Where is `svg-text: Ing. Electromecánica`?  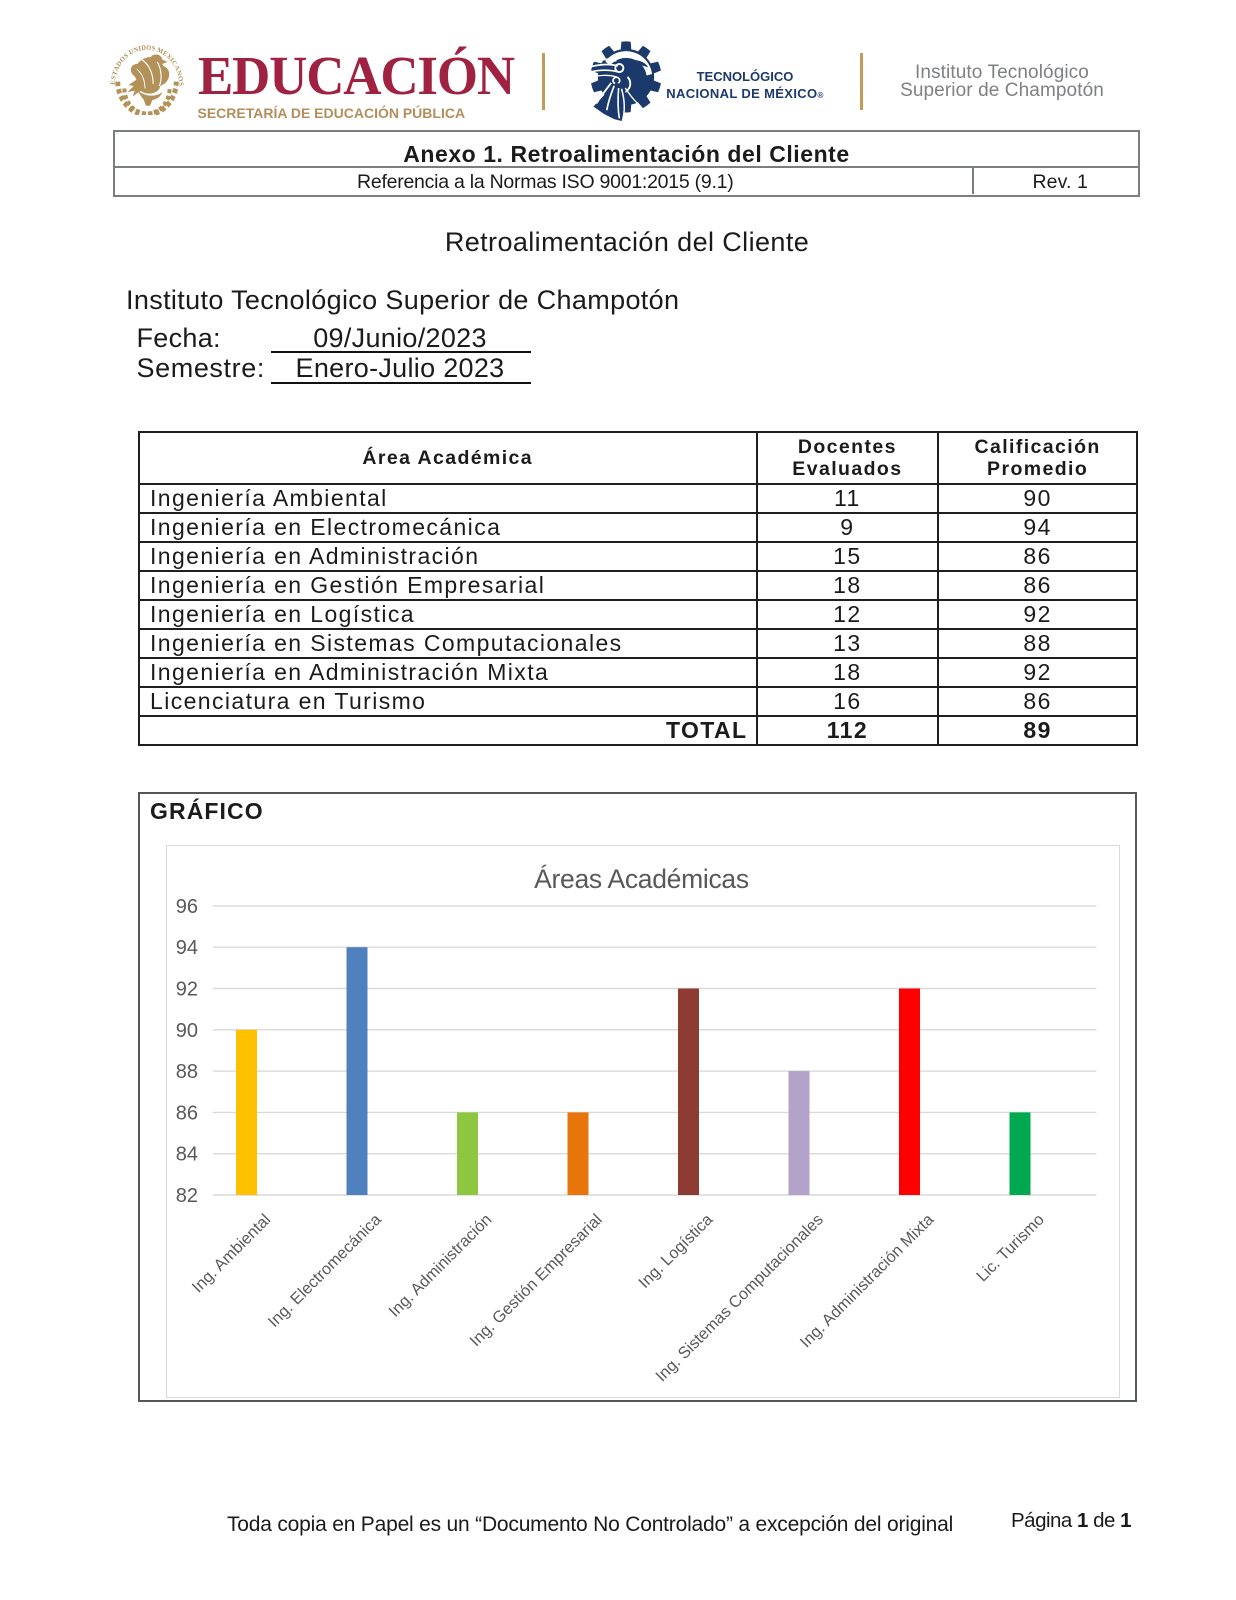
svg-text: Ing. Electromecánica is located at coordinates (325, 1270).